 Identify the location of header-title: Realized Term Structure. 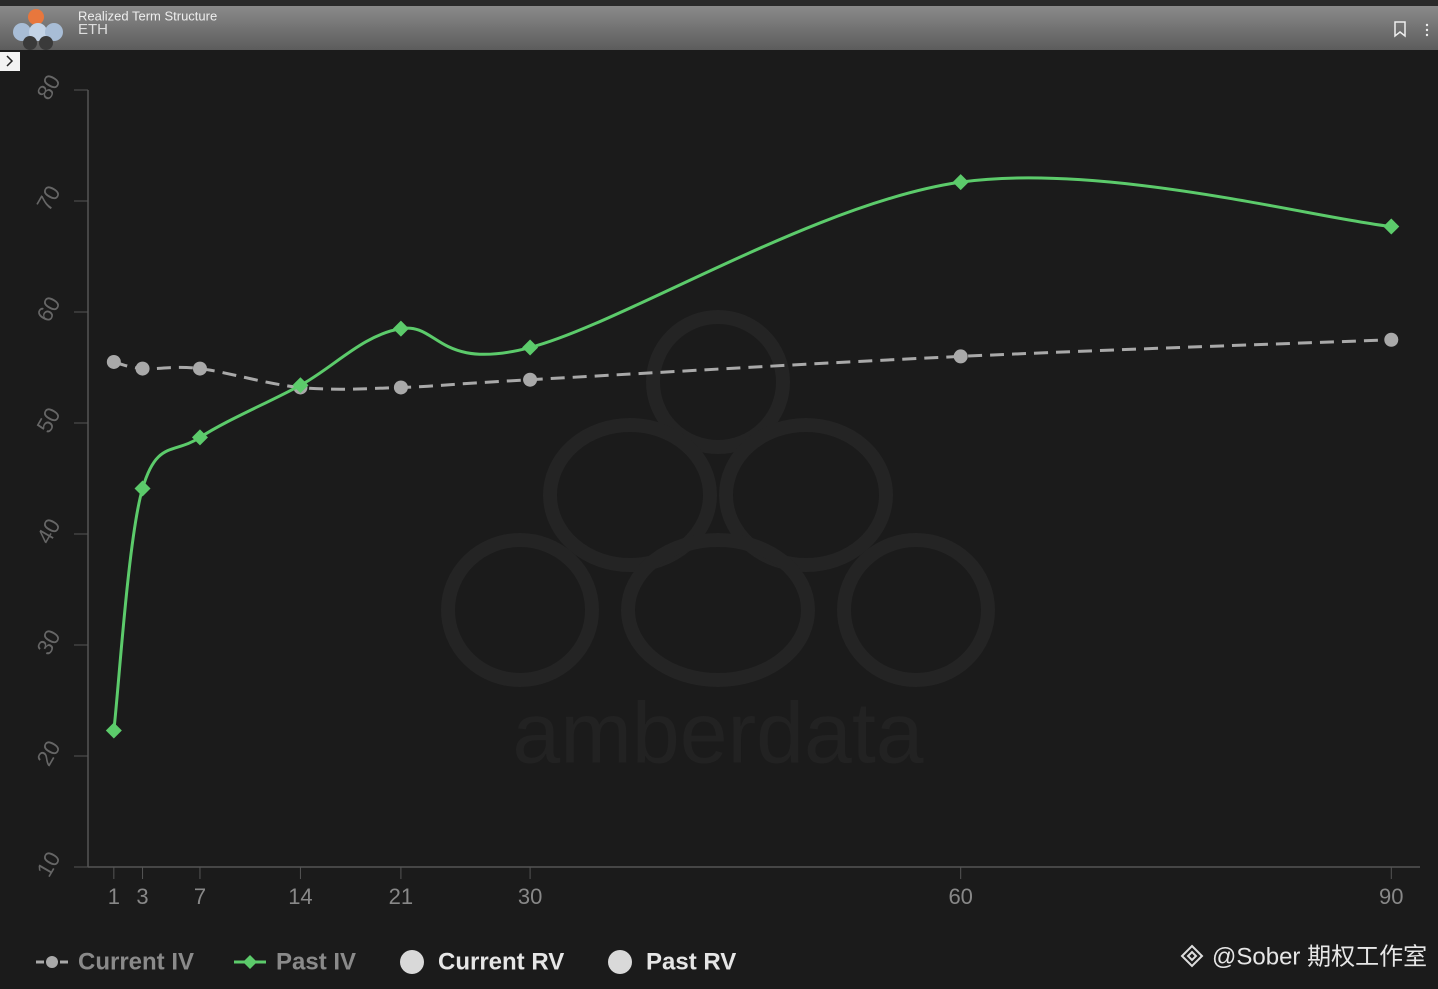
(147, 15).